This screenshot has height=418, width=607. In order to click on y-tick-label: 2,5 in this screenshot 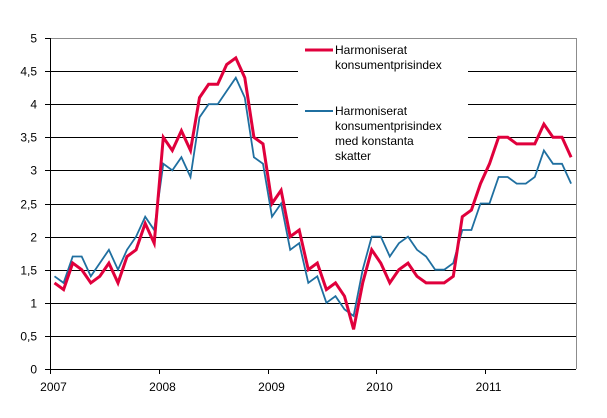, I will do `click(28, 205)`.